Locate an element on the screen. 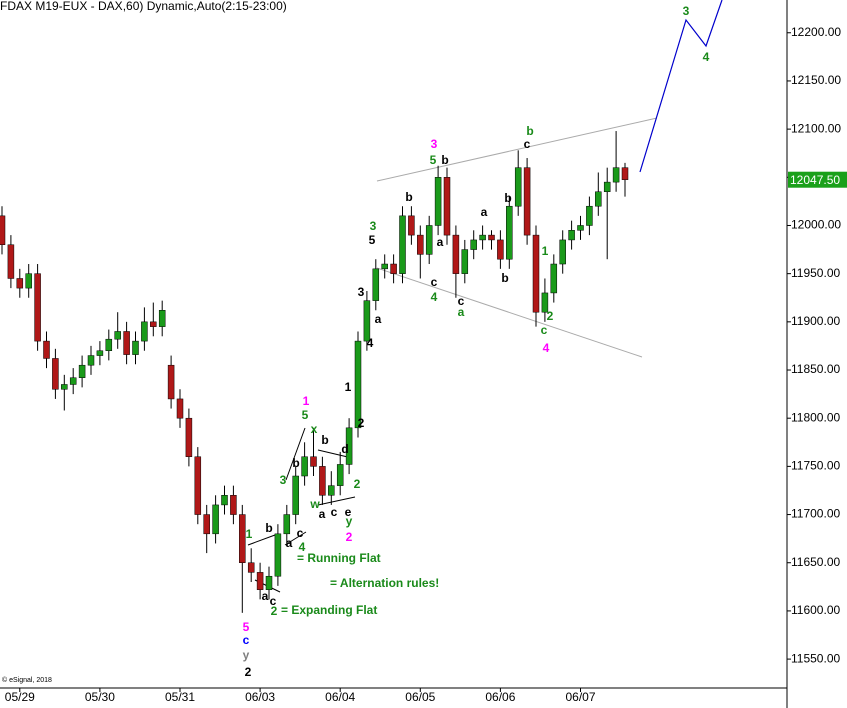 The width and height of the screenshot is (847, 708). y-tick-label: 11650.00 is located at coordinates (815, 562).